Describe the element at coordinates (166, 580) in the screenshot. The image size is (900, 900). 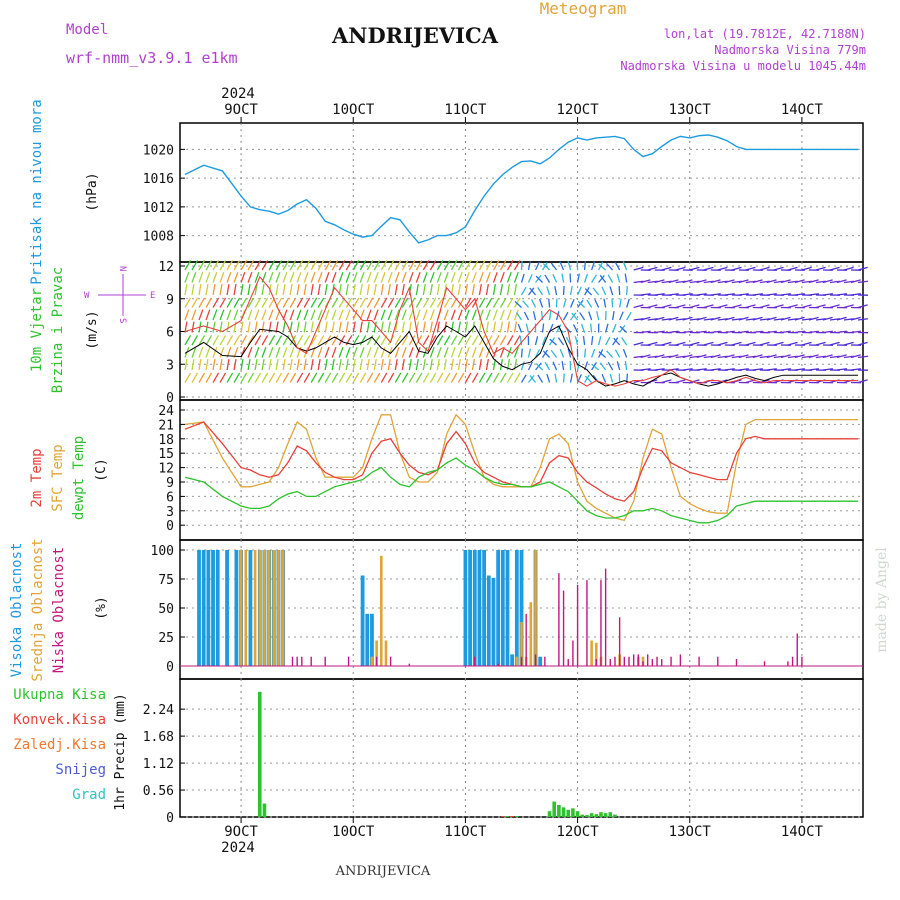
I see `ytick-label: 75` at that location.